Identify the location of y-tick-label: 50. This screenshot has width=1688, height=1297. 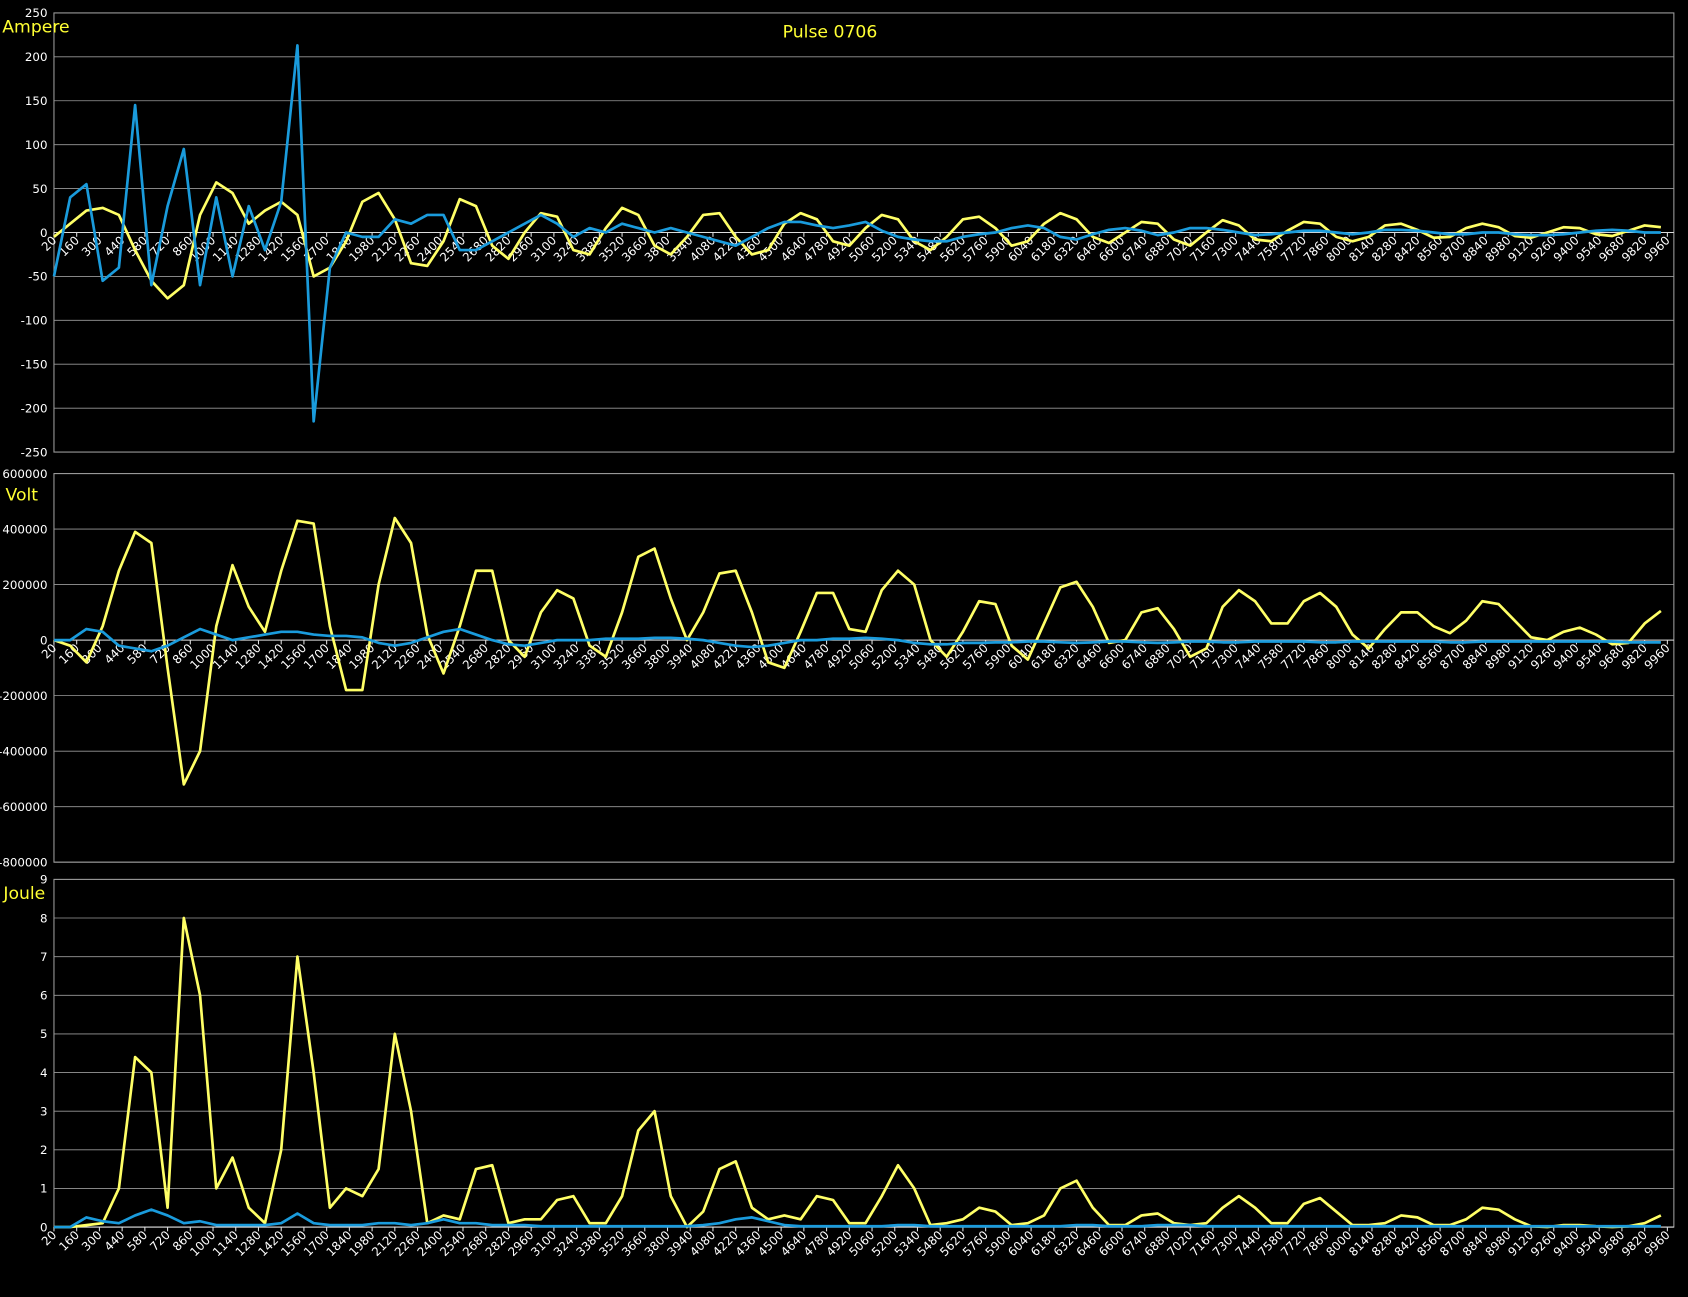
(39, 189).